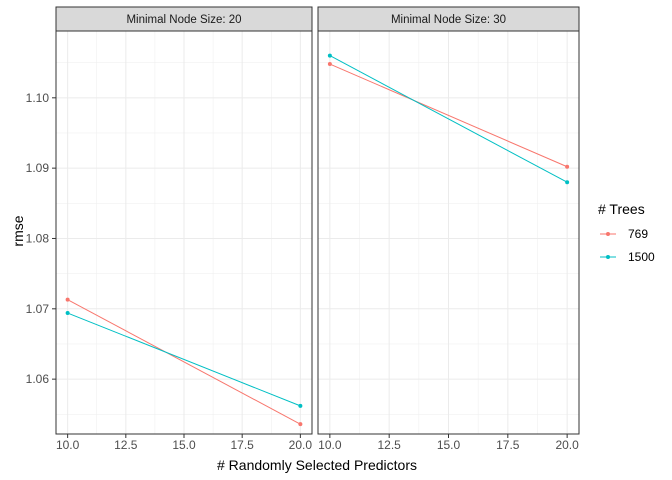  Describe the element at coordinates (626, 232) in the screenshot. I see `legend: # Trees 769 1500` at that location.